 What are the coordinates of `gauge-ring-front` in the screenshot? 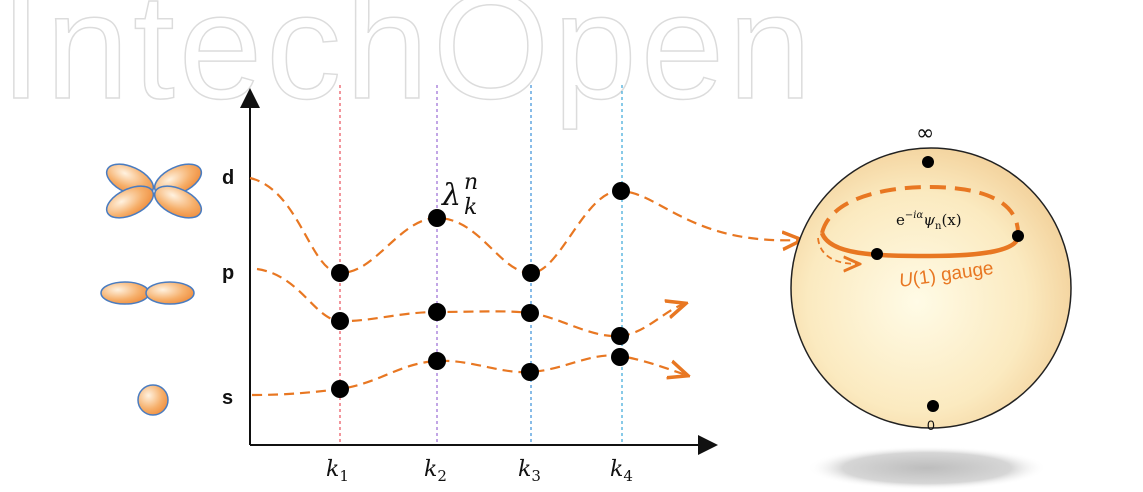 It's located at (920, 245).